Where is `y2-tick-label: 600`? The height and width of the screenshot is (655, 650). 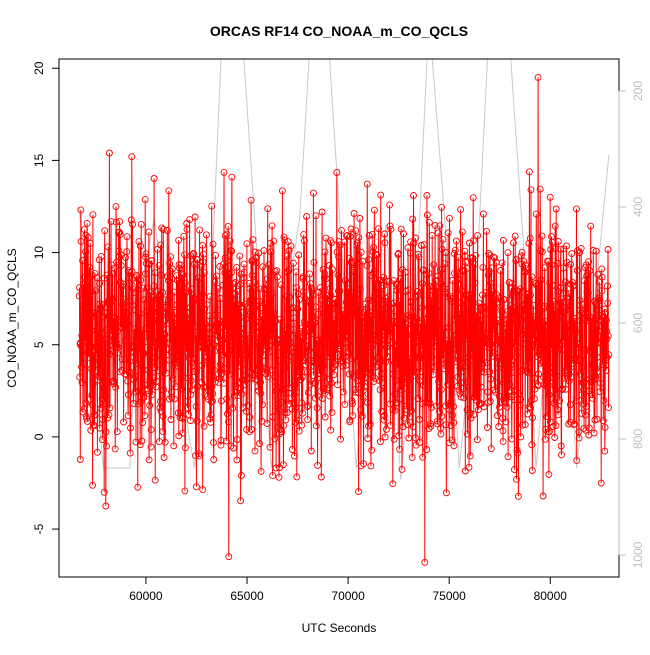 y2-tick-label: 600 is located at coordinates (638, 323).